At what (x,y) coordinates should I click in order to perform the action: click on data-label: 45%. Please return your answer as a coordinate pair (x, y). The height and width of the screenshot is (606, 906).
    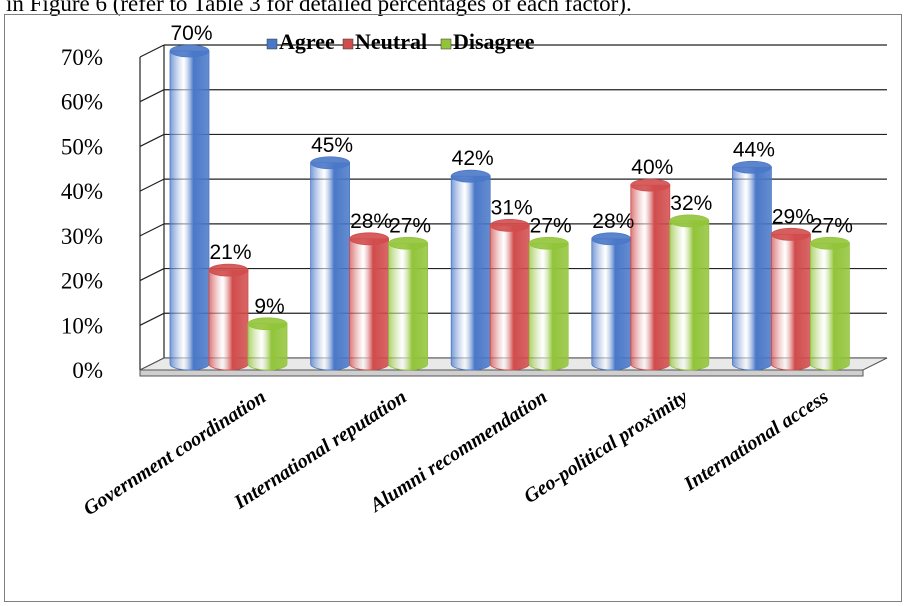
    Looking at the image, I should click on (332, 145).